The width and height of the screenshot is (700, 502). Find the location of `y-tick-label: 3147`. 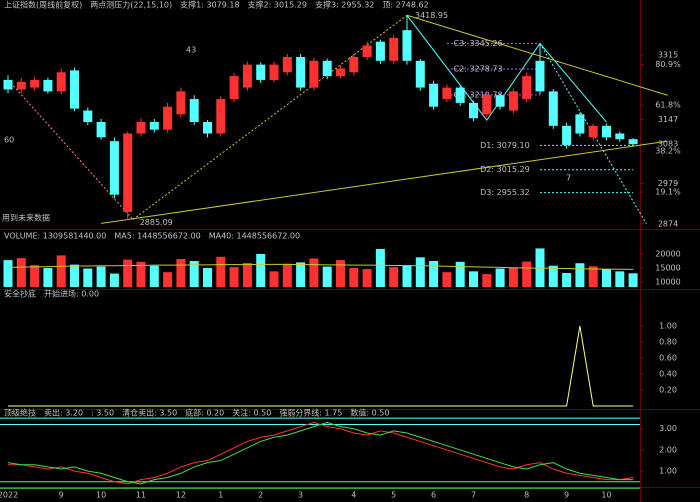

y-tick-label: 3147 is located at coordinates (668, 119).